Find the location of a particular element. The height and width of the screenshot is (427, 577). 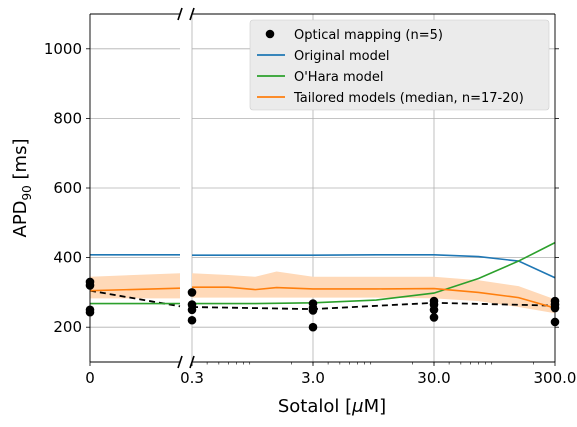

y-axis-label: APD90 [ms] is located at coordinates (22, 188).